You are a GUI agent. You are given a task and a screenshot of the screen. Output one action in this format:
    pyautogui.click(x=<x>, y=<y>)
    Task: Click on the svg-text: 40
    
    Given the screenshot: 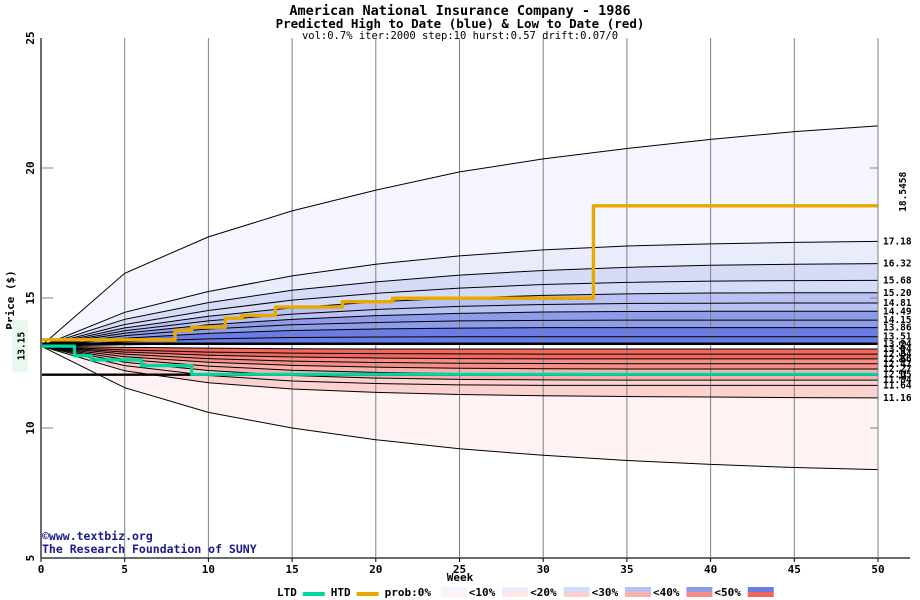 What is the action you would take?
    pyautogui.click(x=710, y=569)
    